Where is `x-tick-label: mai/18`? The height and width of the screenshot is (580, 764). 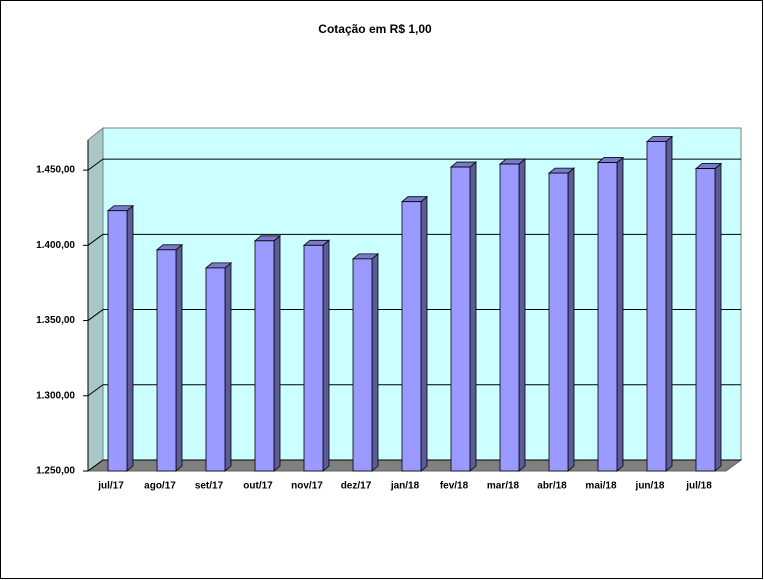 x-tick-label: mai/18 is located at coordinates (601, 486).